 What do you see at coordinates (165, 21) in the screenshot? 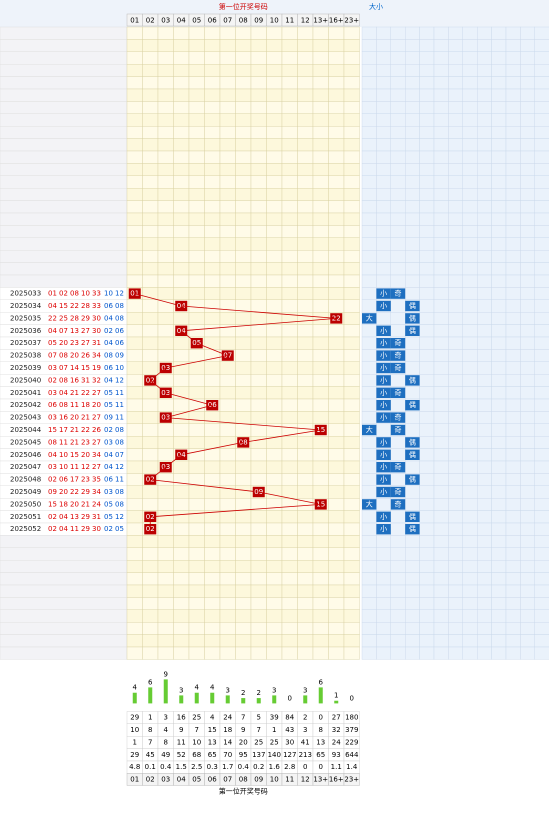
I see `column-label: 03` at bounding box center [165, 21].